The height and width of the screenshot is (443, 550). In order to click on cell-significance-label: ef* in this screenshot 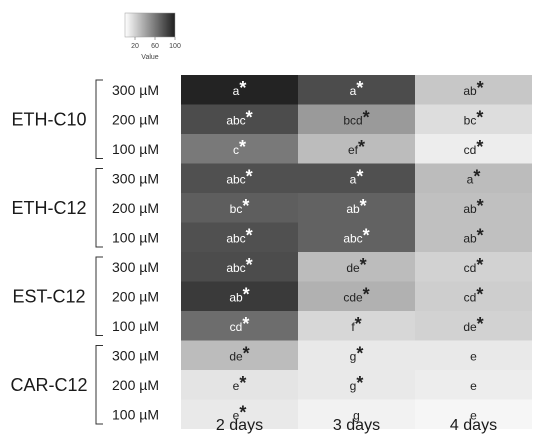, I will do `click(356, 147)`.